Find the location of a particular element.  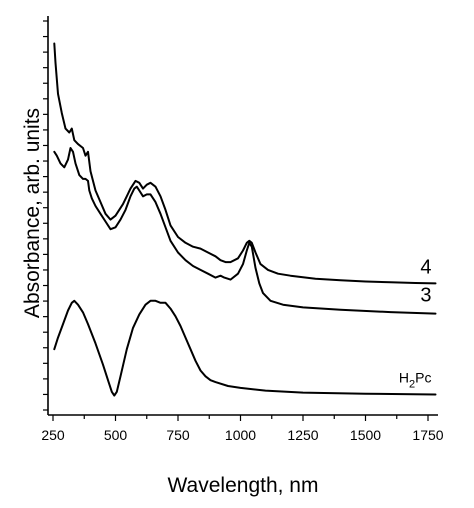

x-tick-label: 250 is located at coordinates (53, 435).